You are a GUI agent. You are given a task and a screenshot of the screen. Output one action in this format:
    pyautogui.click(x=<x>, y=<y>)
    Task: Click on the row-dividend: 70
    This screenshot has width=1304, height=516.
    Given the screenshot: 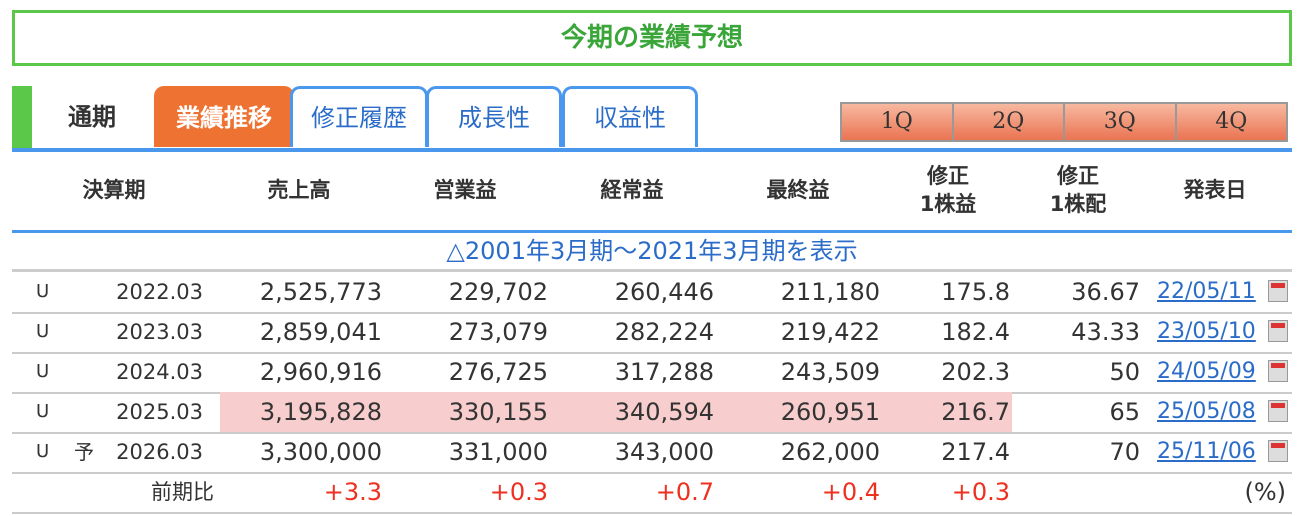 What is the action you would take?
    pyautogui.click(x=1124, y=452)
    